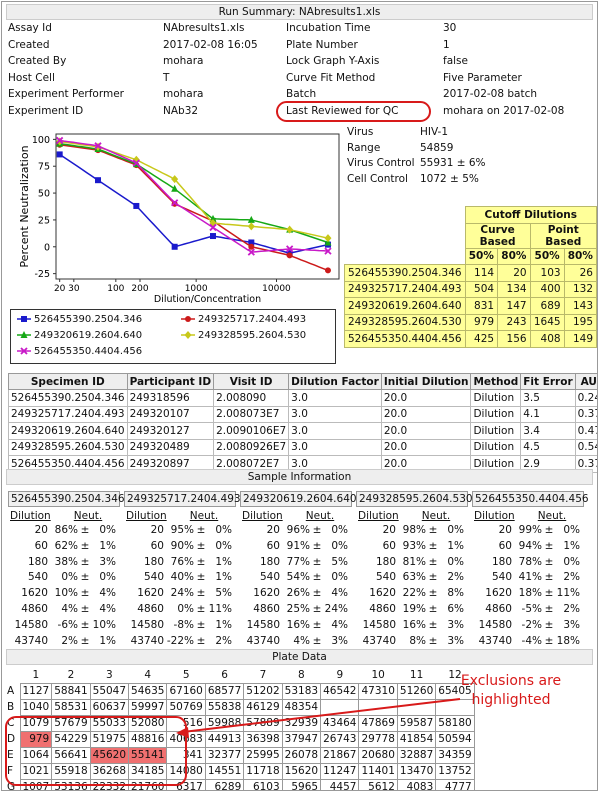  What do you see at coordinates (36, 771) in the screenshot?
I see `plate-well: 1021` at bounding box center [36, 771].